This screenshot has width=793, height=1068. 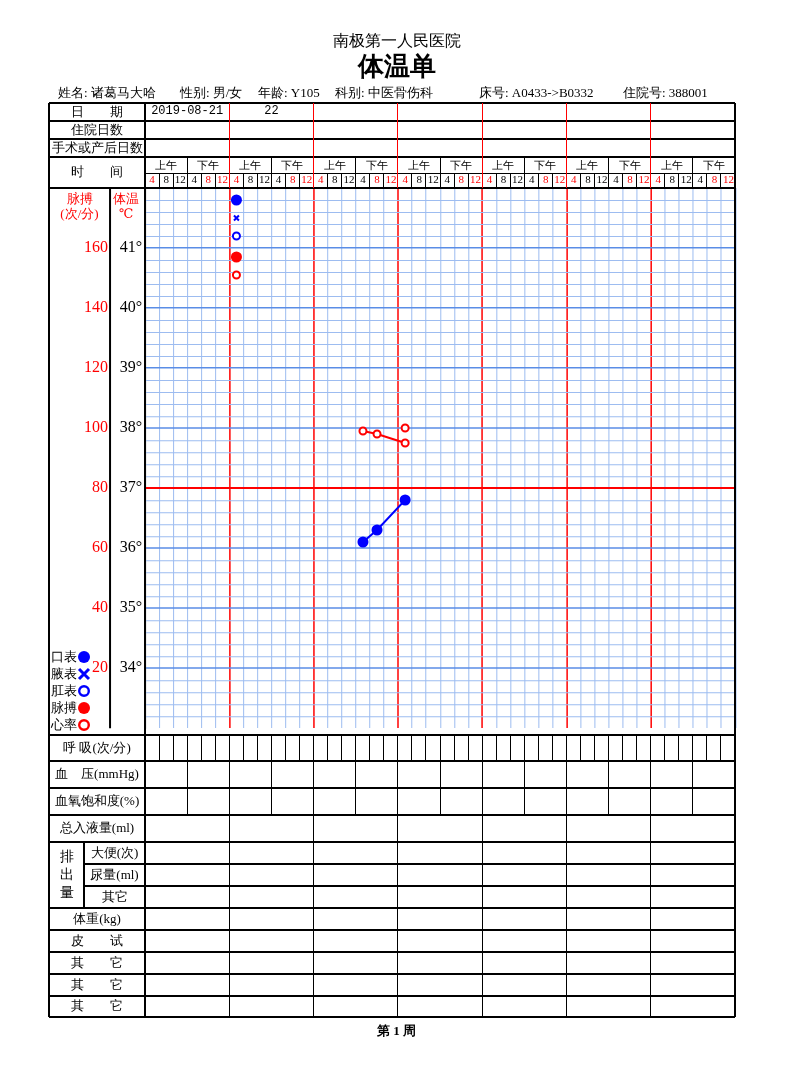 What do you see at coordinates (100, 547) in the screenshot?
I see `y-tick-label: 60` at bounding box center [100, 547].